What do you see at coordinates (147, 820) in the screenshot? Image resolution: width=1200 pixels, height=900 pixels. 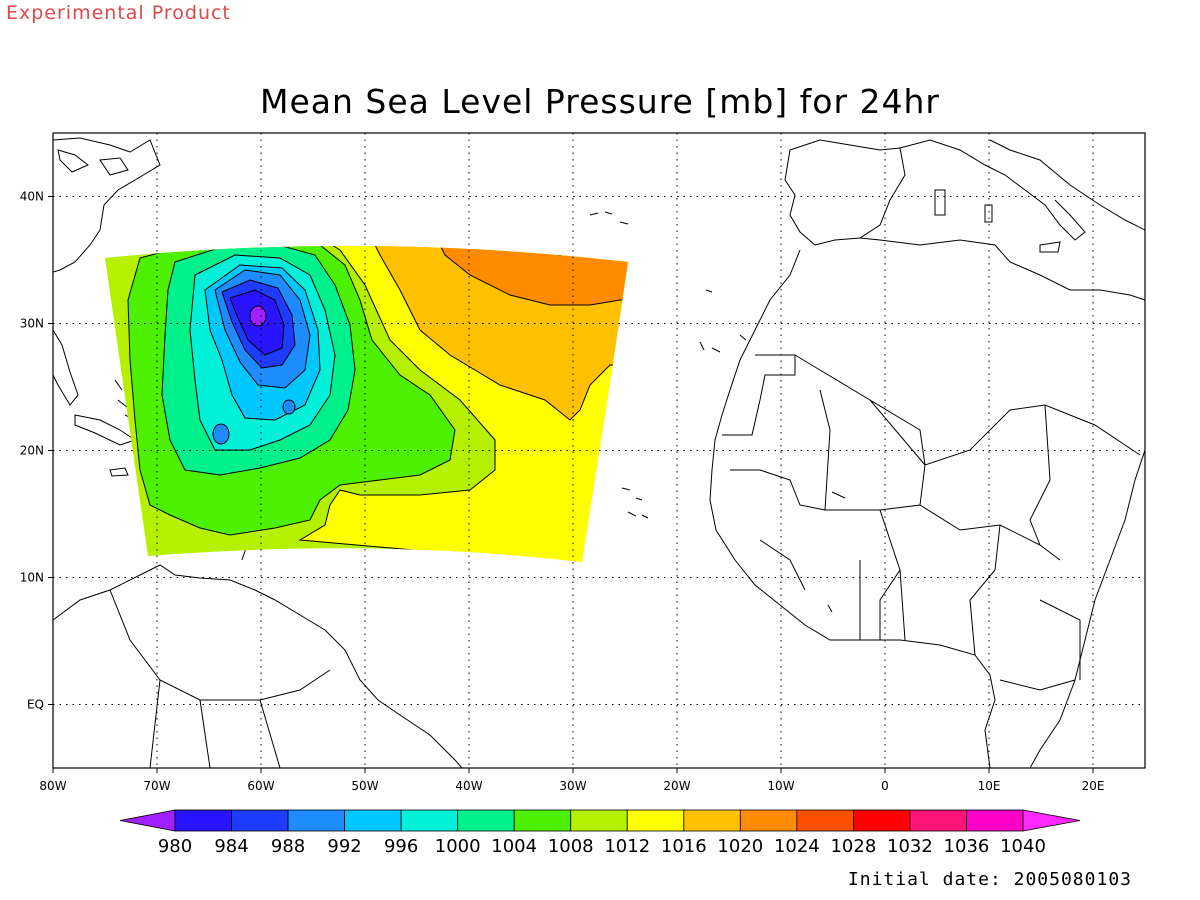 I see `colorbar-arrow-low` at bounding box center [147, 820].